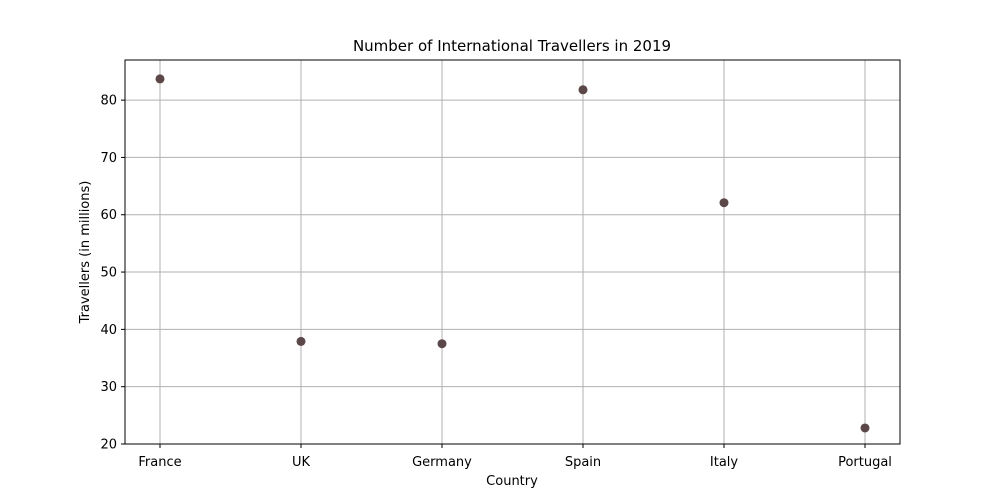 This screenshot has height=500, width=1000. What do you see at coordinates (724, 462) in the screenshot?
I see `x-tick-label: Italy` at bounding box center [724, 462].